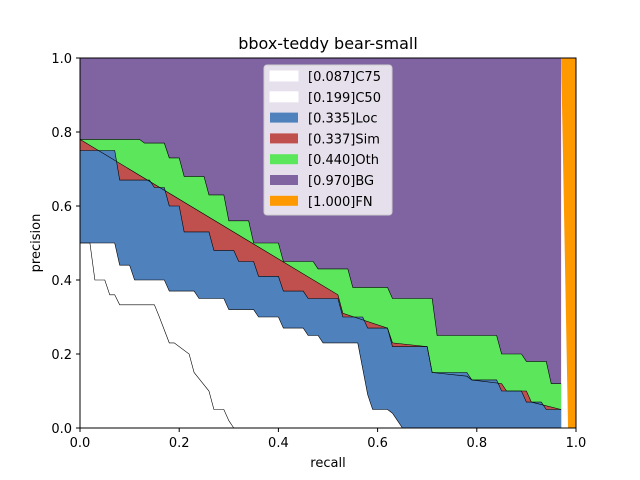 This screenshot has width=640, height=480. I want to click on legend-label: [0.335]Loc, so click(342, 119).